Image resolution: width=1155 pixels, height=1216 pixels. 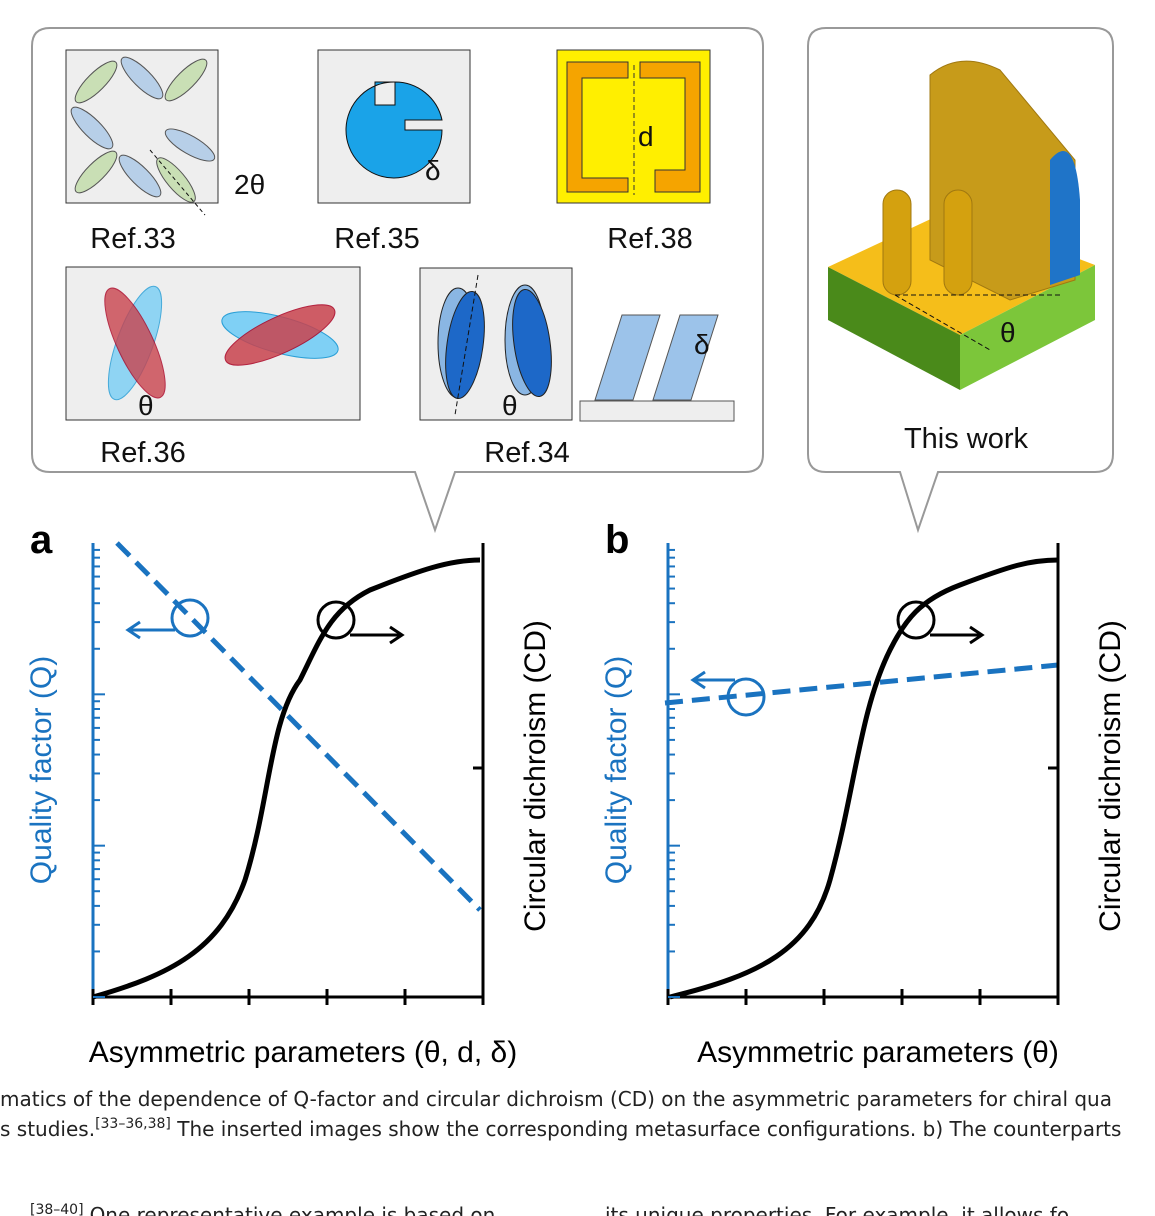 What do you see at coordinates (143, 136) in the screenshot?
I see `ellipses` at bounding box center [143, 136].